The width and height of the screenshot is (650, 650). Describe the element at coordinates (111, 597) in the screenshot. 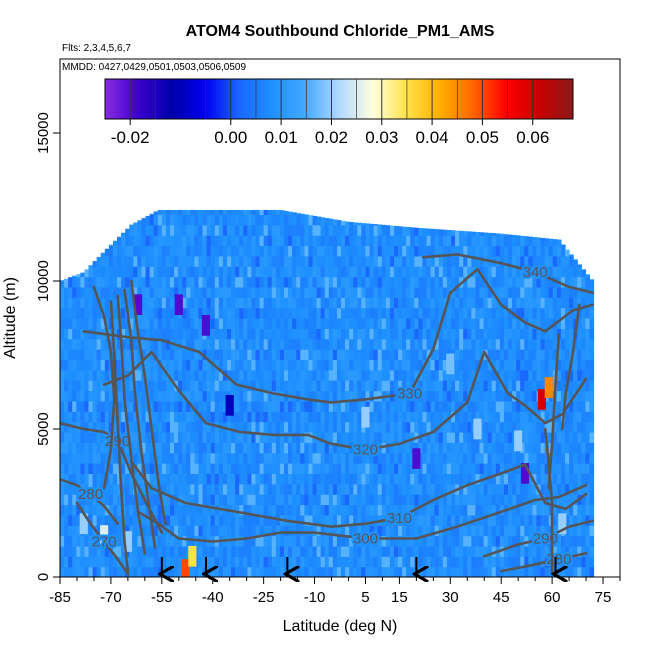

I see `x-tick-label: -70` at that location.